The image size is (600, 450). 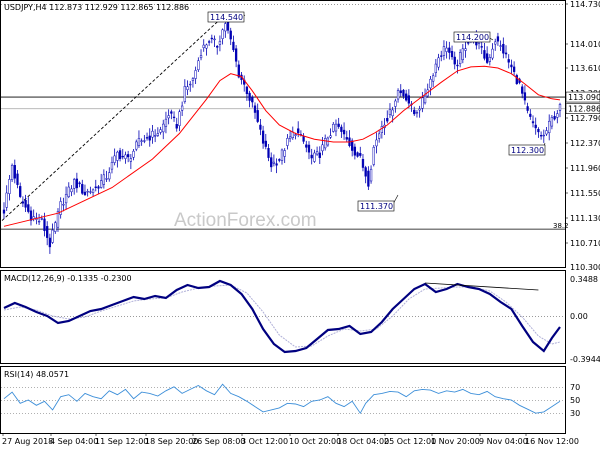 I want to click on annotation-label: 114.540, so click(x=226, y=17).